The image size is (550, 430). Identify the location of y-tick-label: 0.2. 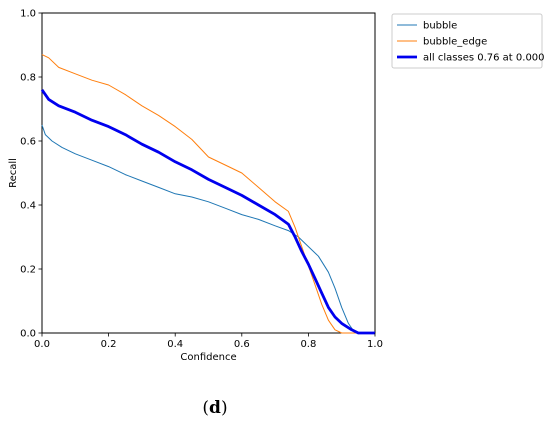
(28, 270).